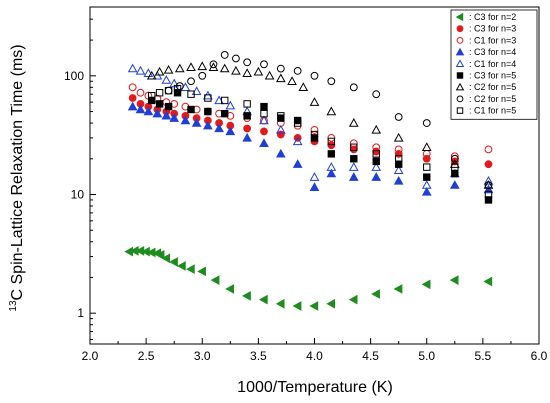 The image size is (550, 403). What do you see at coordinates (202, 356) in the screenshot?
I see `x-tick-label: 3.0` at bounding box center [202, 356].